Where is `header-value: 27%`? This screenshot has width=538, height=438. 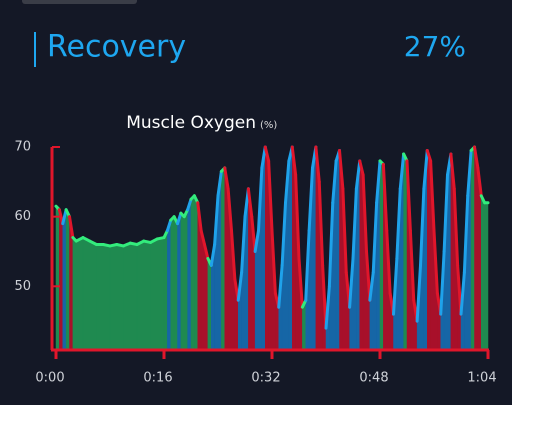 header-value: 27% is located at coordinates (435, 46).